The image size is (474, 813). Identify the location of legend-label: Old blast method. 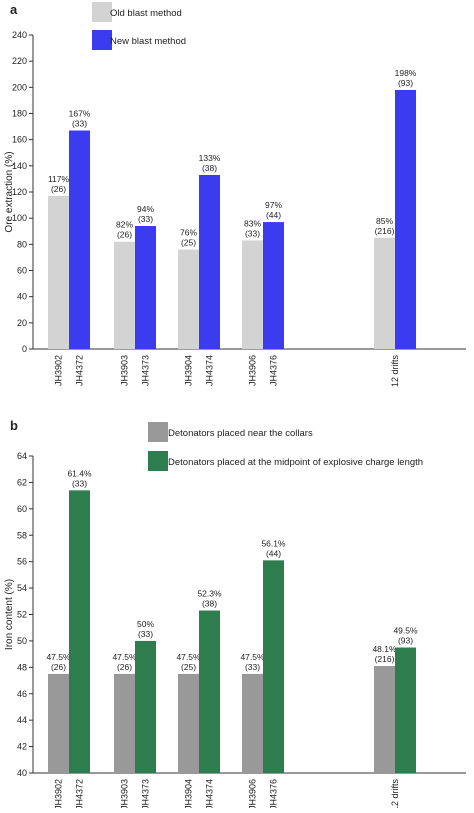
(146, 13).